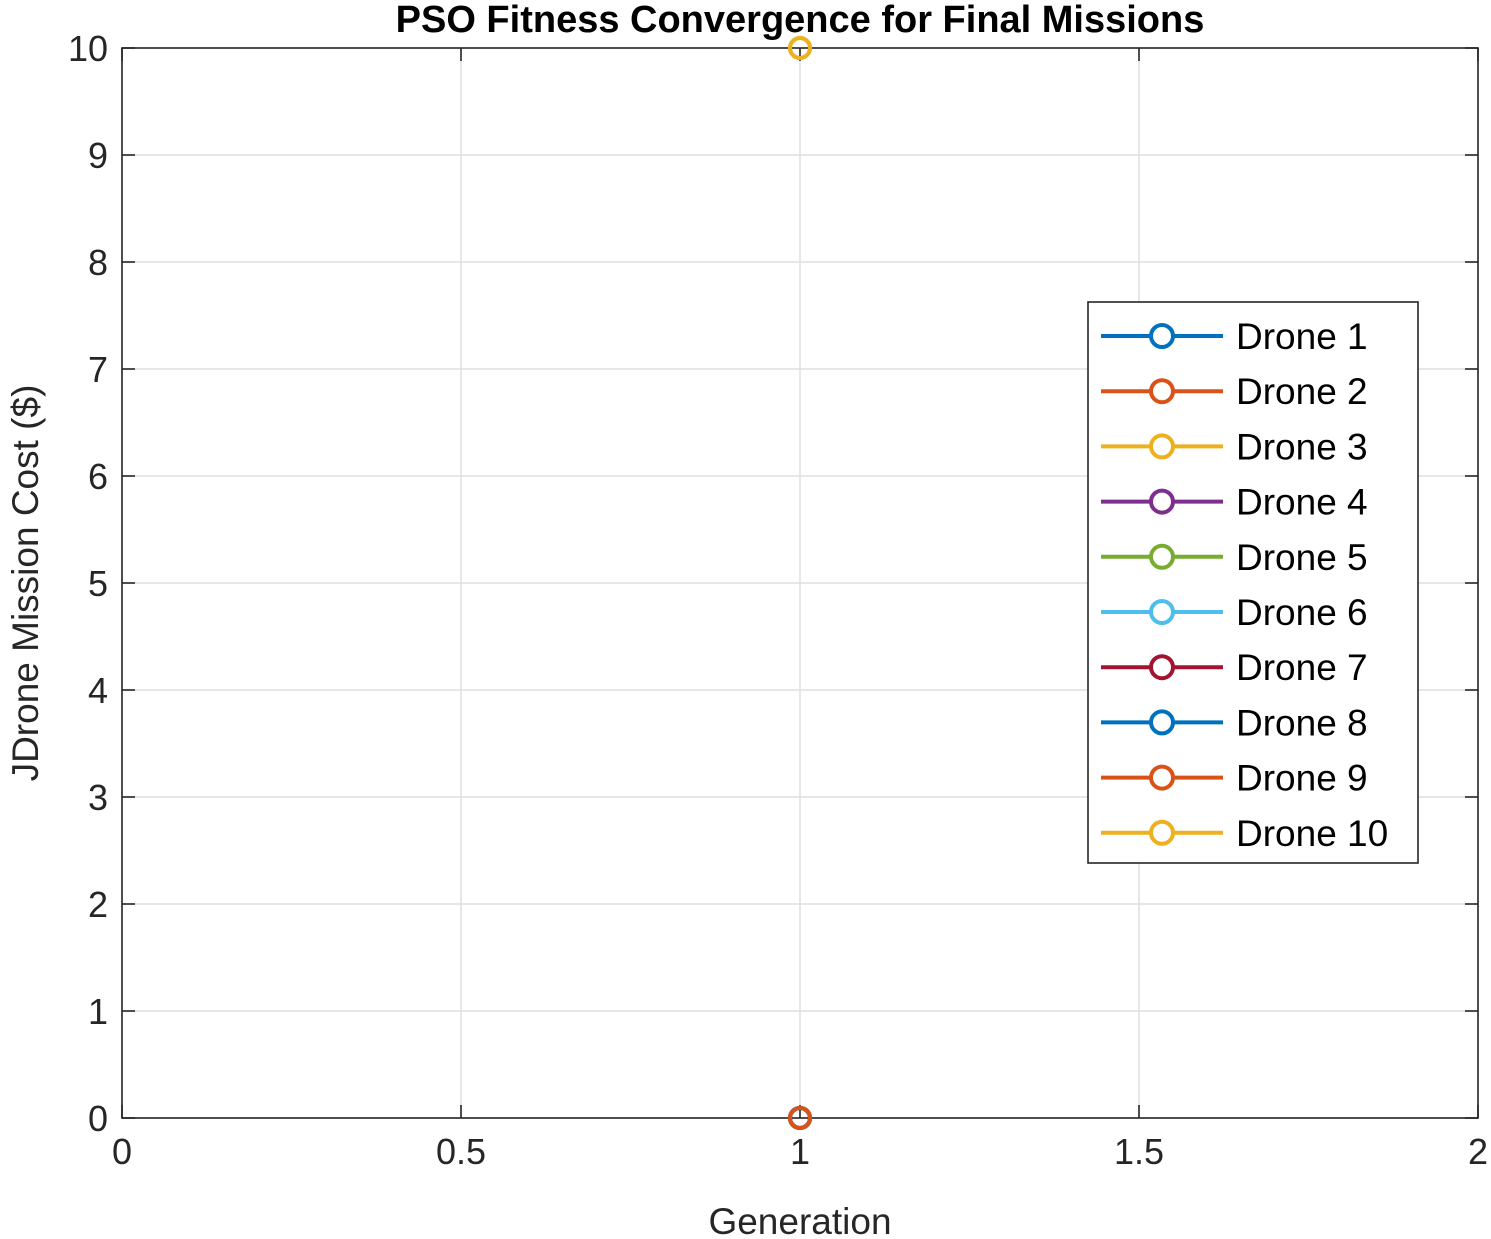 This screenshot has width=1491, height=1239. I want to click on x-axis-label: Generation, so click(799, 1220).